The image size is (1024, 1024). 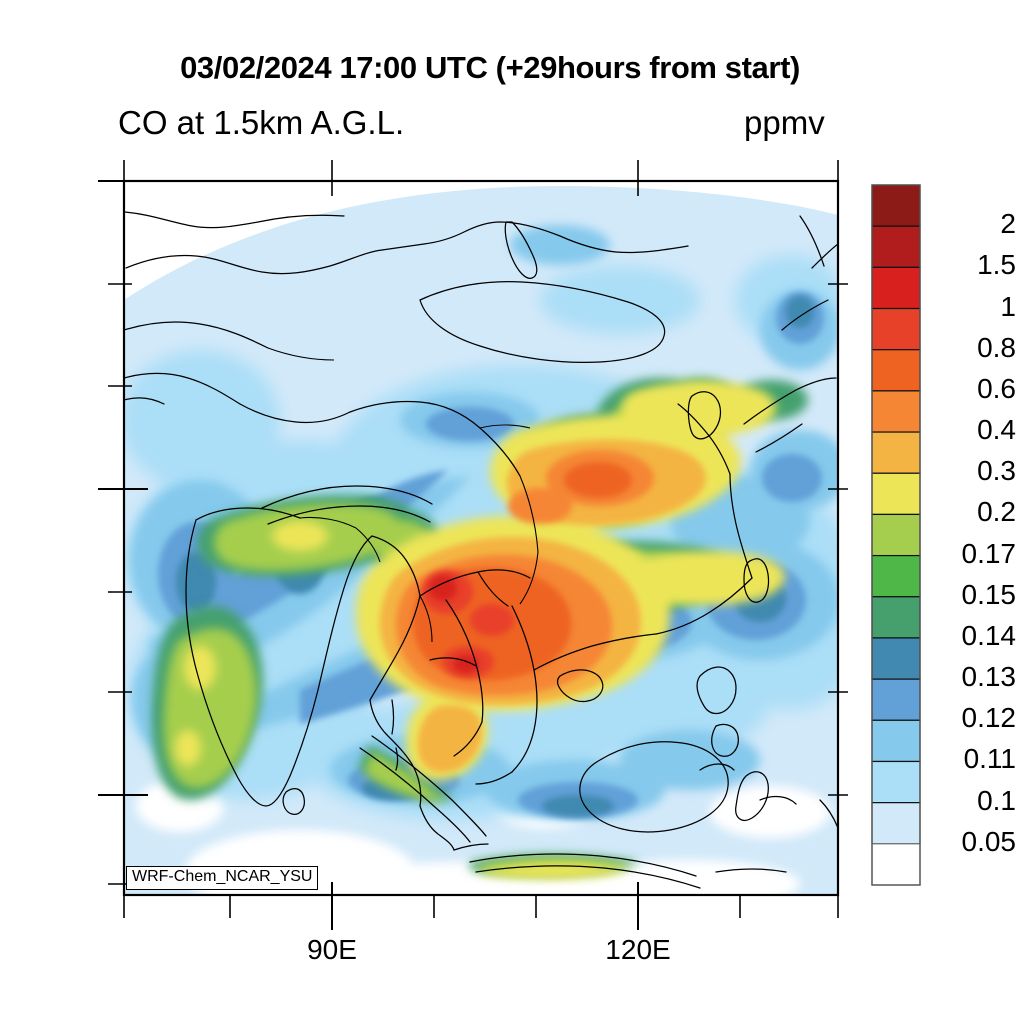 What do you see at coordinates (403, 495) in the screenshot?
I see `country-borders-layer` at bounding box center [403, 495].